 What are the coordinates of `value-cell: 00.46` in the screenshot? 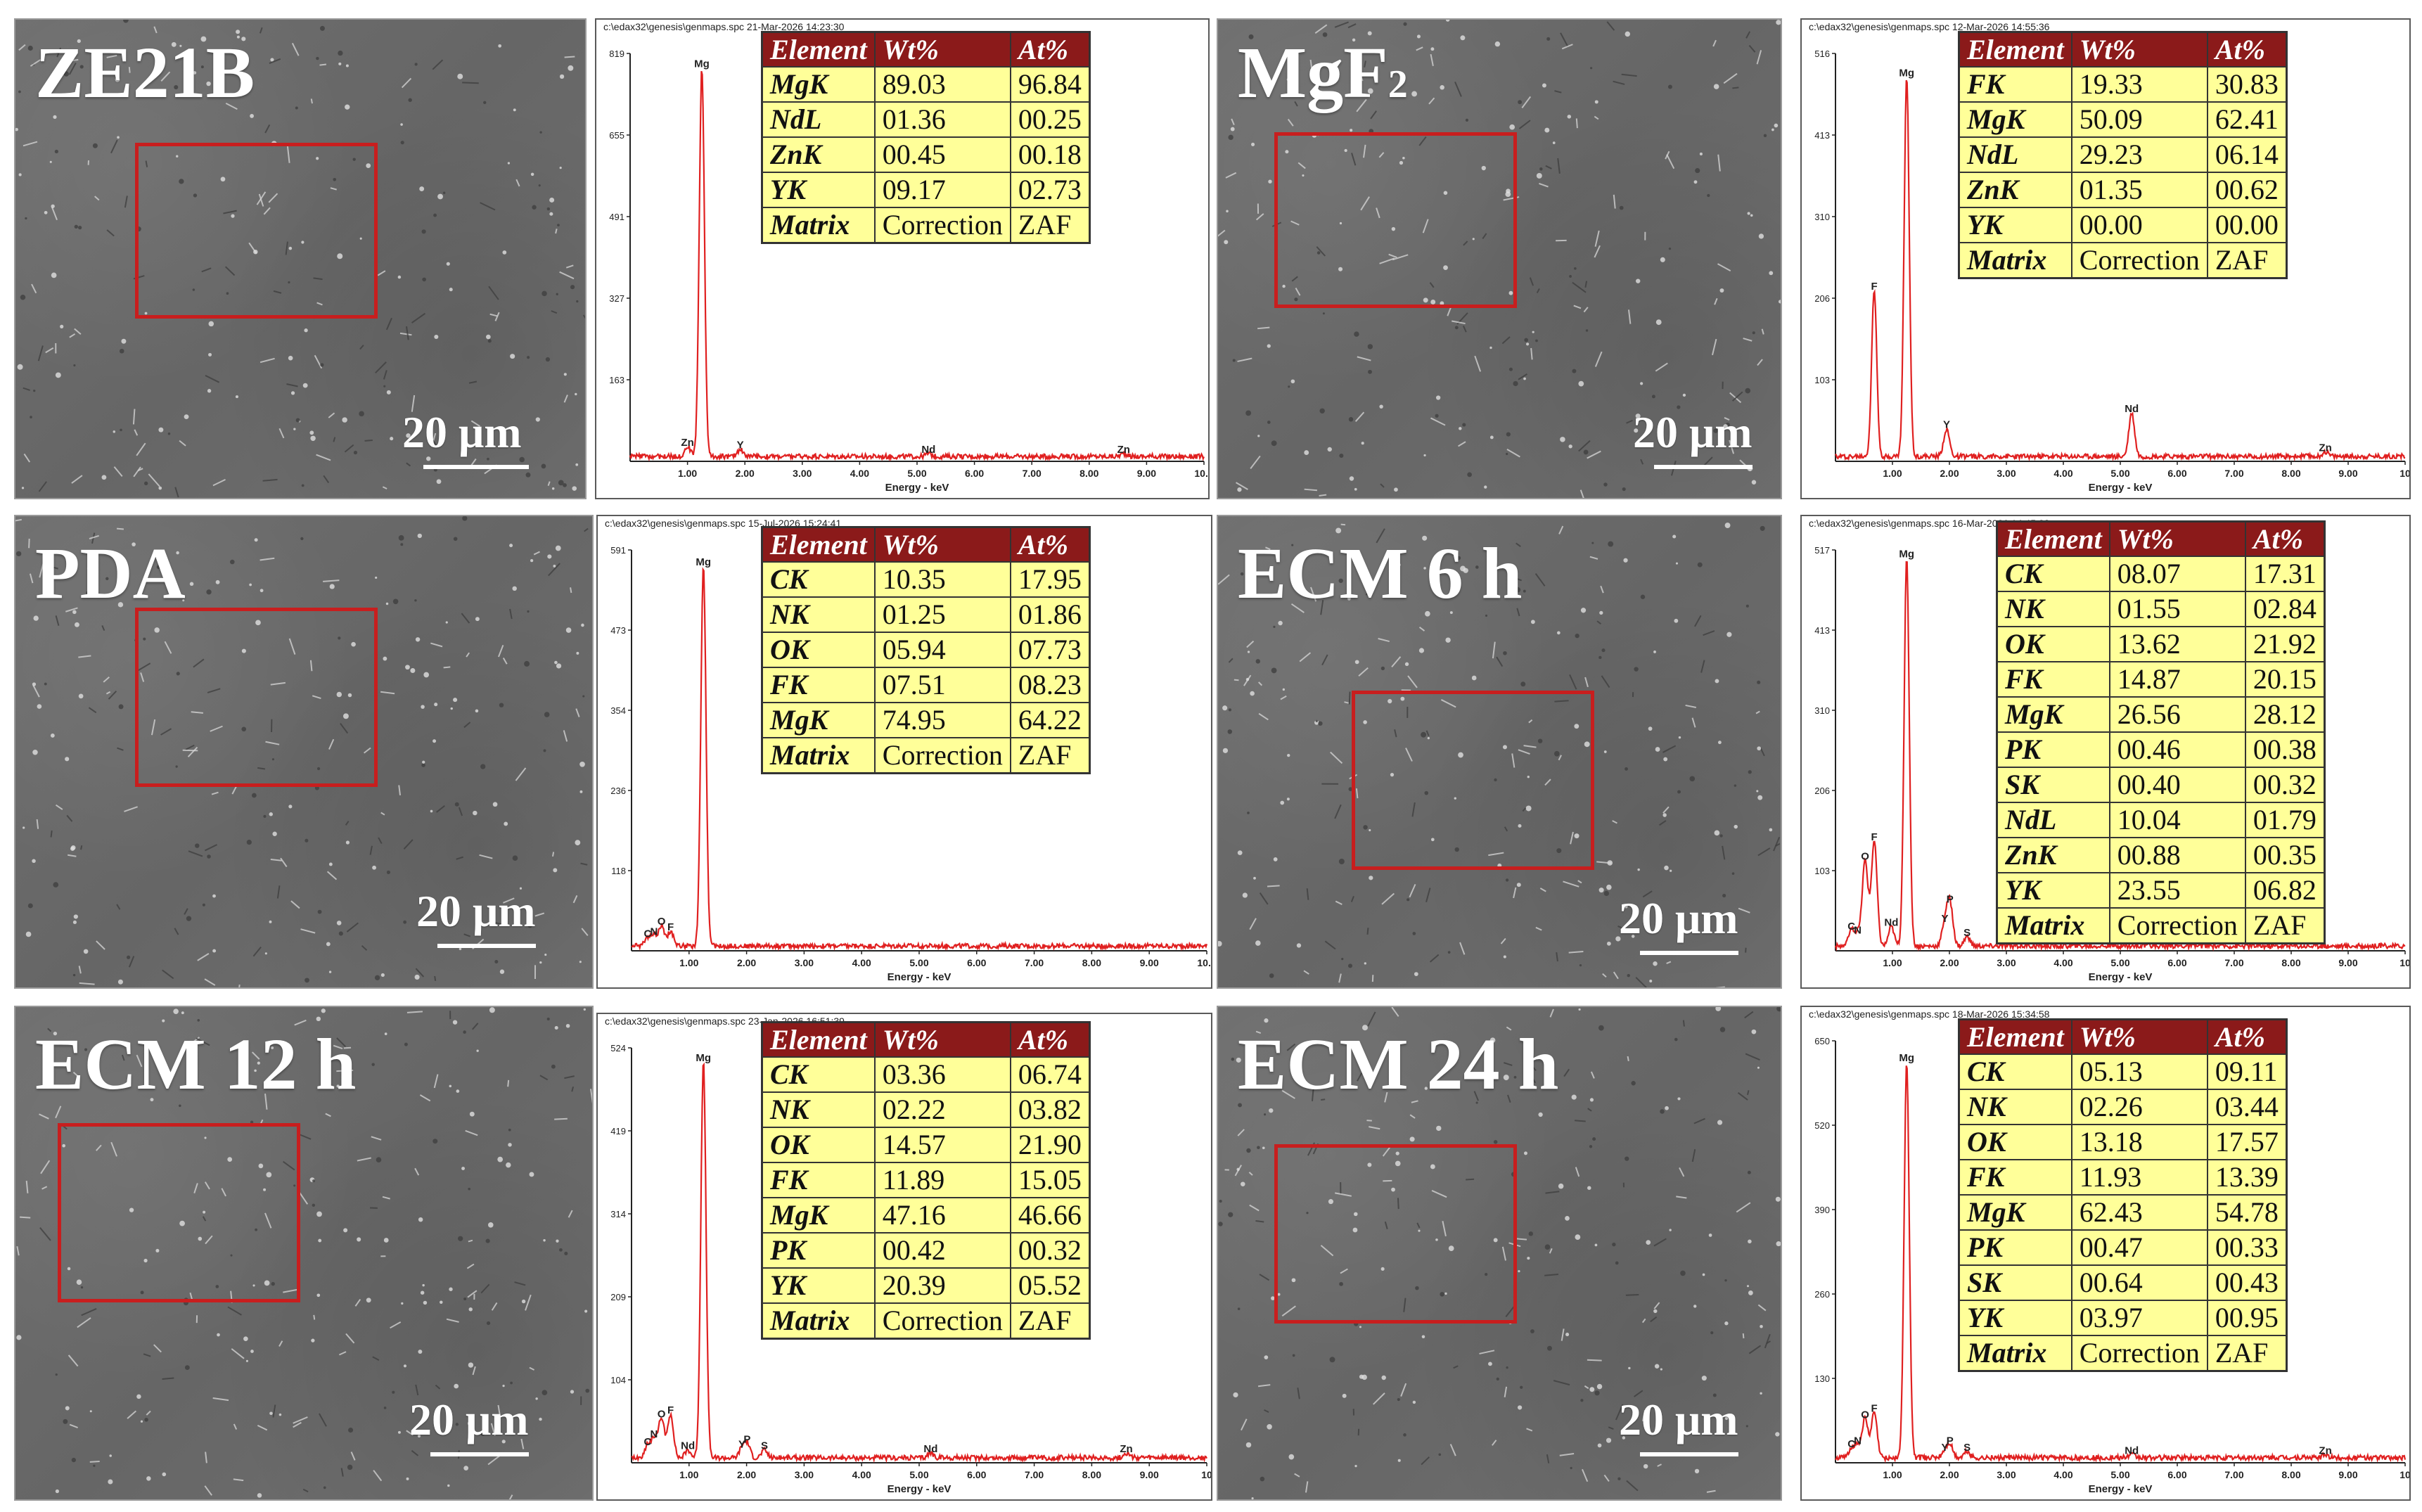 It's located at (2177, 749).